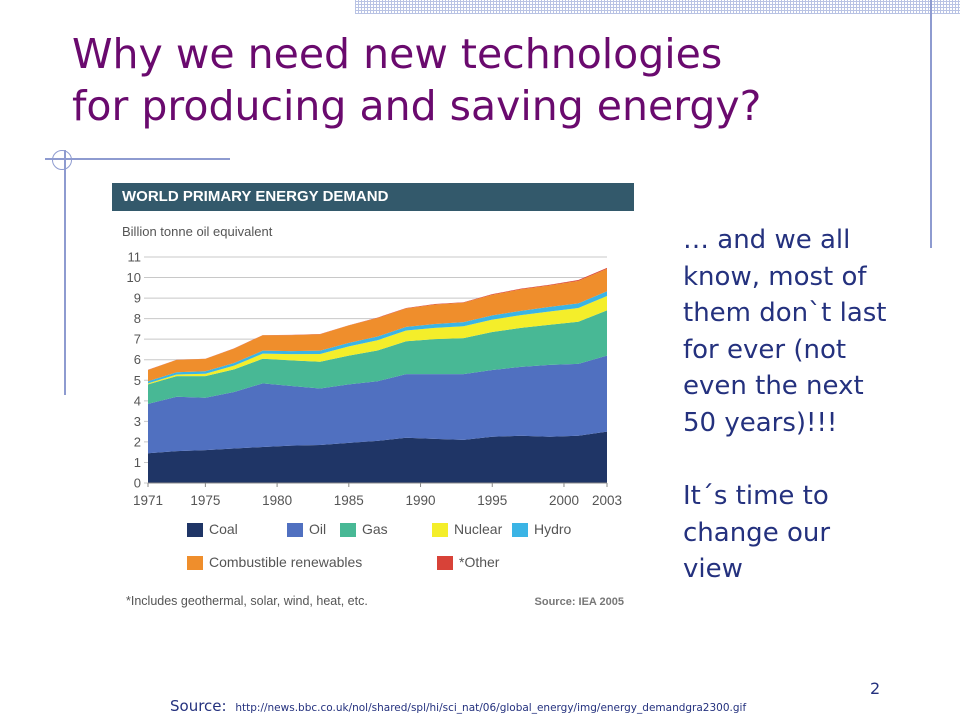 Image resolution: width=960 pixels, height=720 pixels. I want to click on x-tick-label: 1975, so click(205, 500).